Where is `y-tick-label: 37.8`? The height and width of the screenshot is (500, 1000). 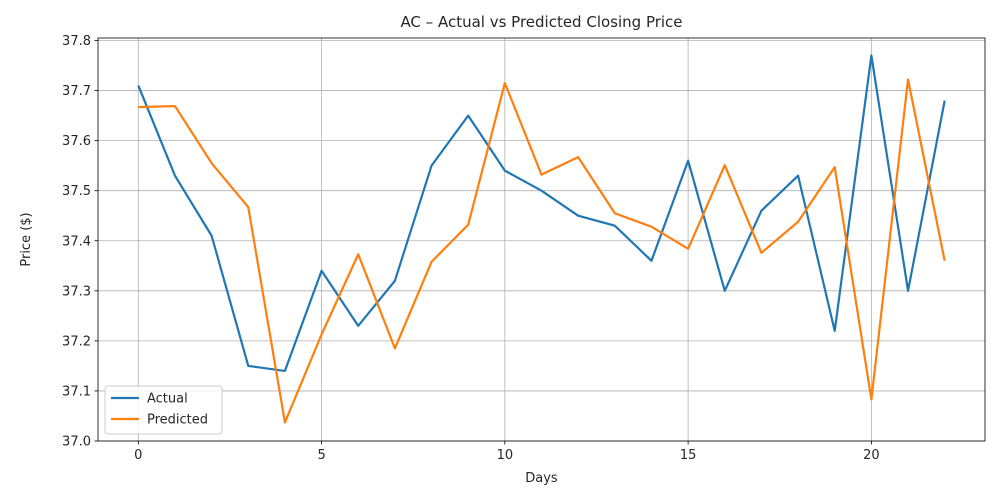
y-tick-label: 37.8 is located at coordinates (76, 41).